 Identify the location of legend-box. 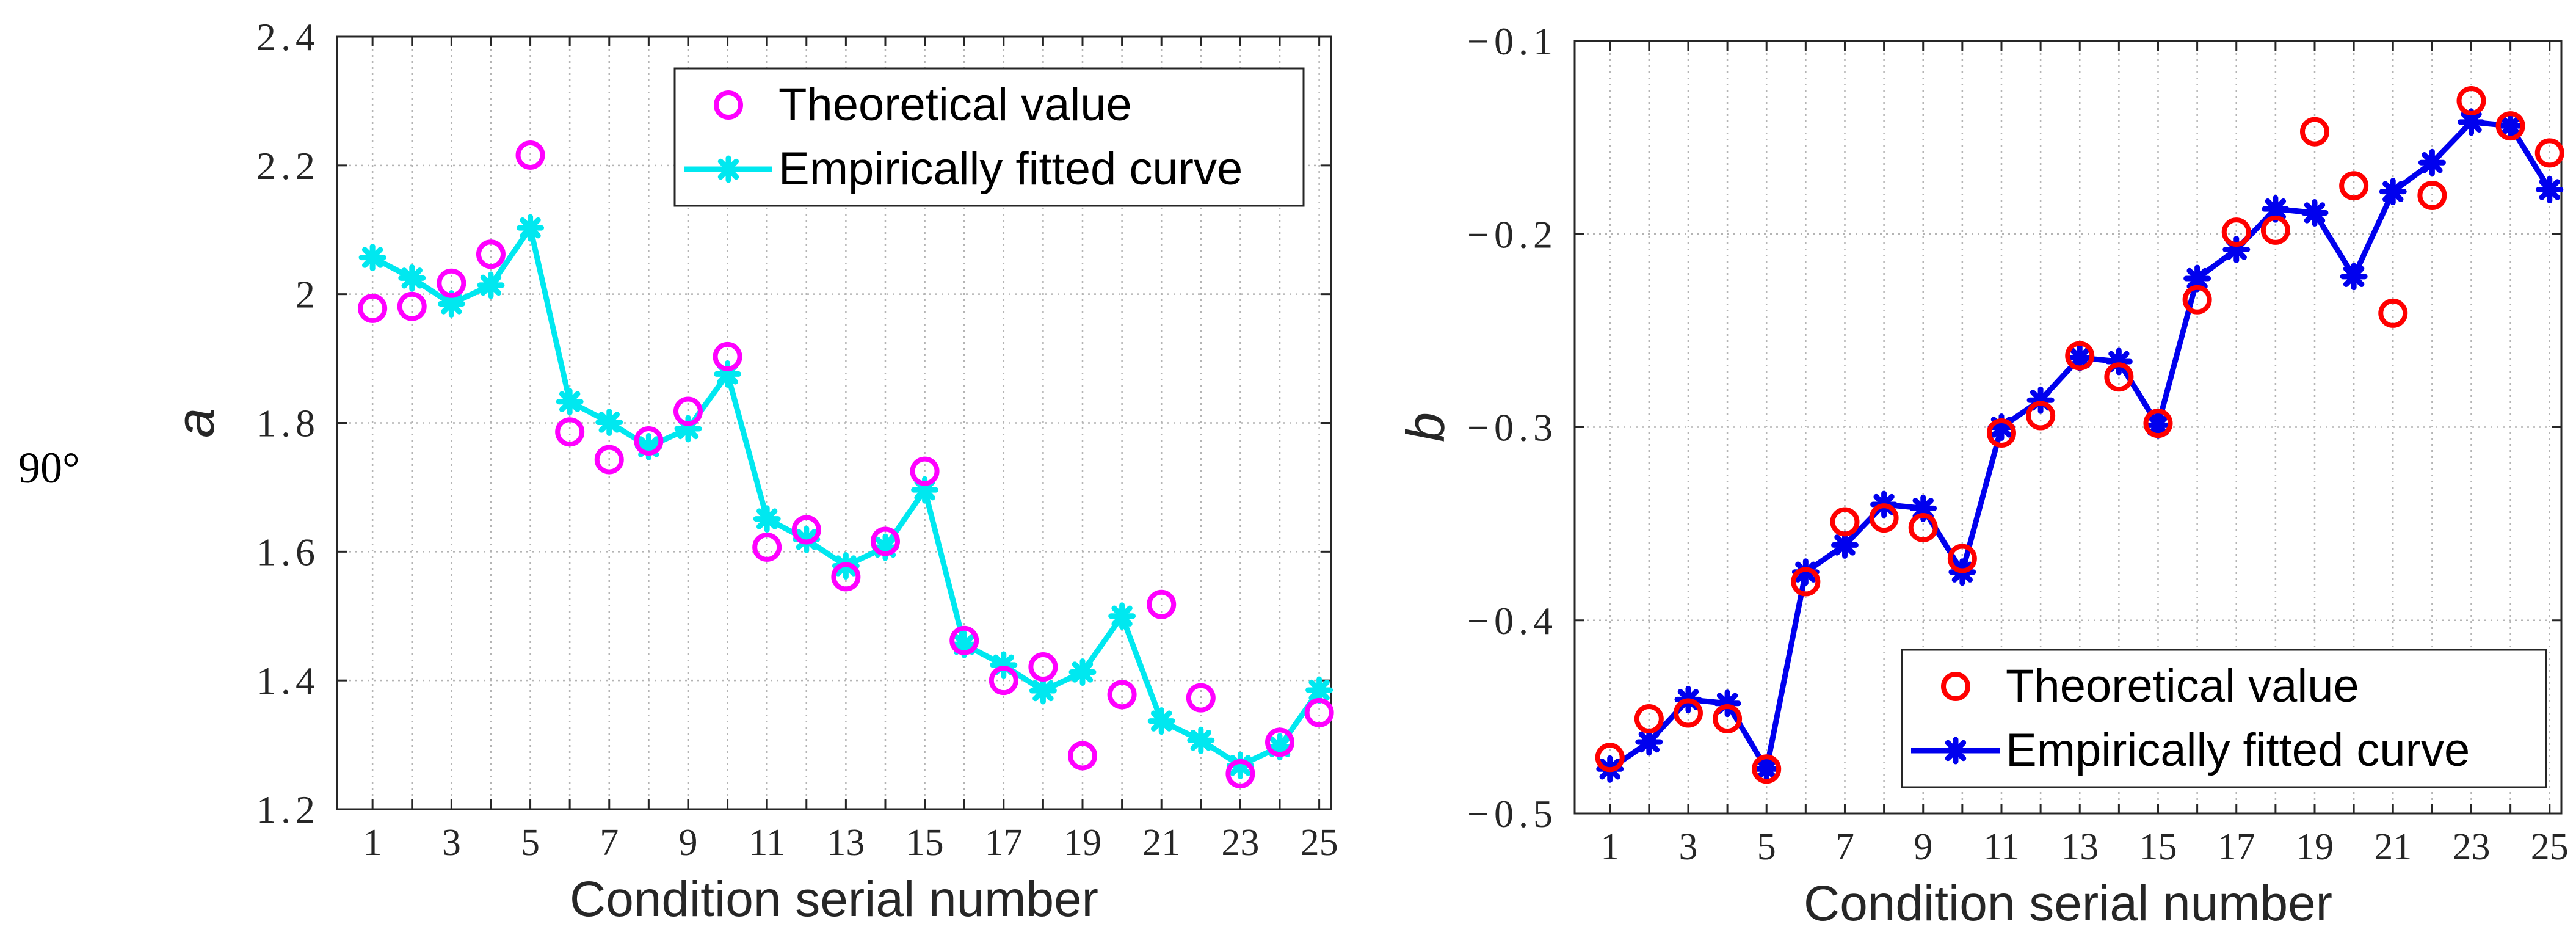
(989, 137).